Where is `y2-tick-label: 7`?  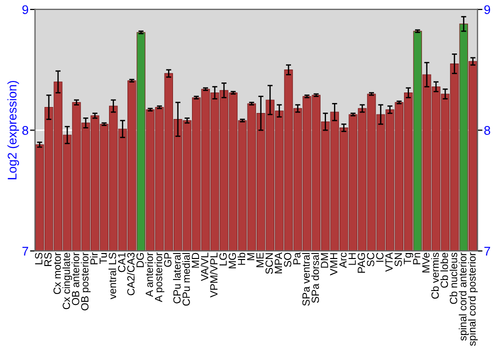
y2-tick-label: 7 is located at coordinates (487, 251).